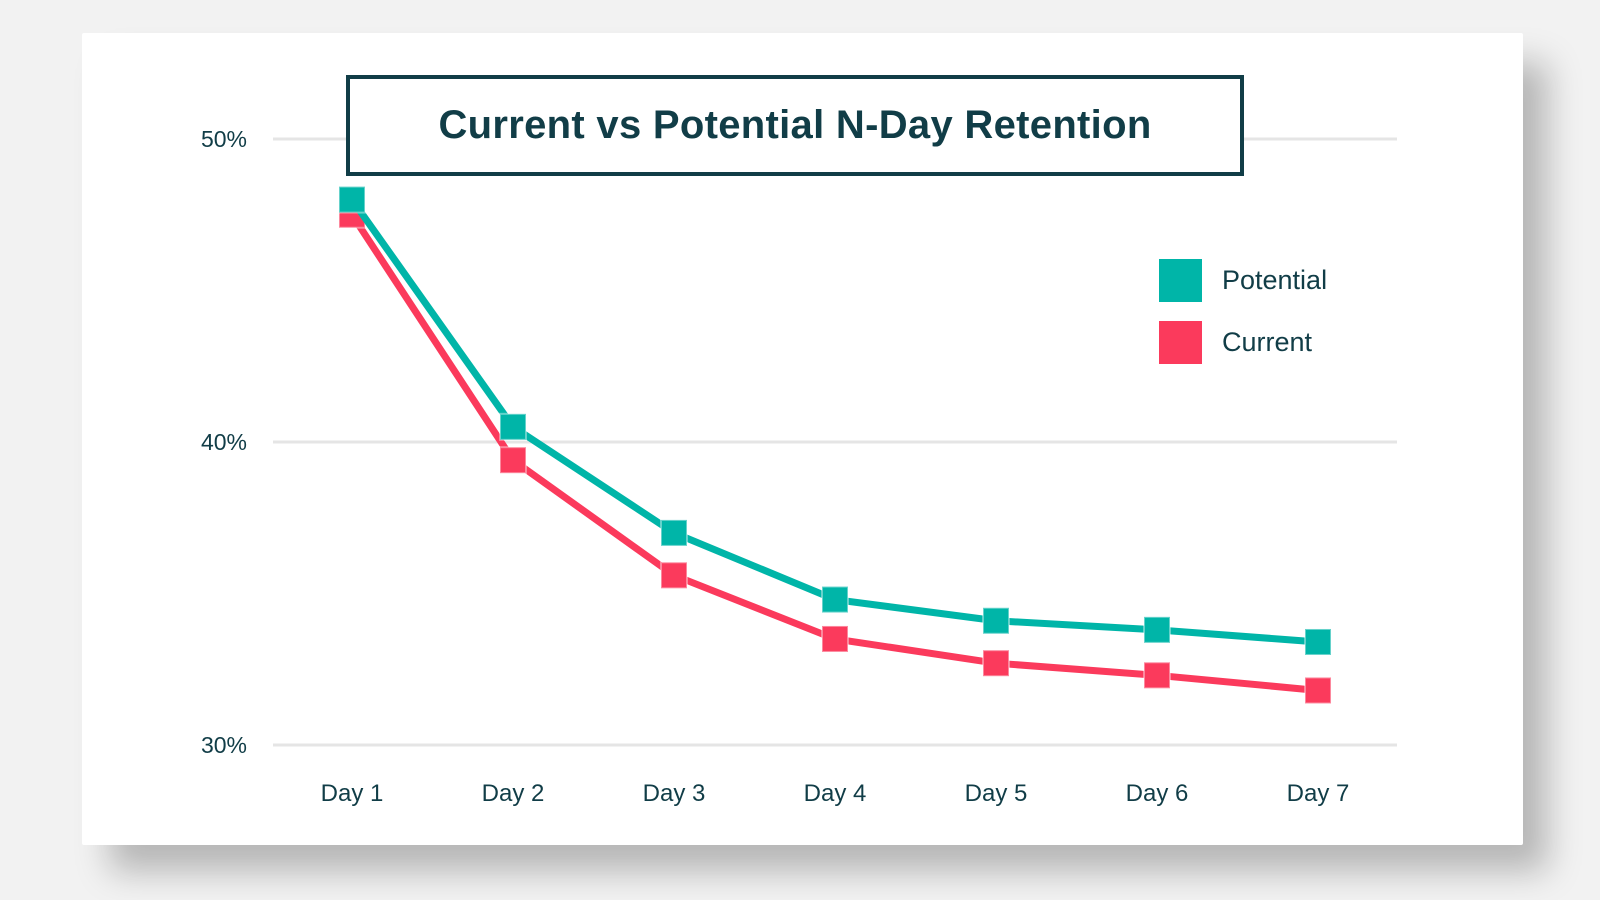 This screenshot has width=1600, height=900. I want to click on chart-title-box: Current vs Potential N-Day Retention, so click(795, 125).